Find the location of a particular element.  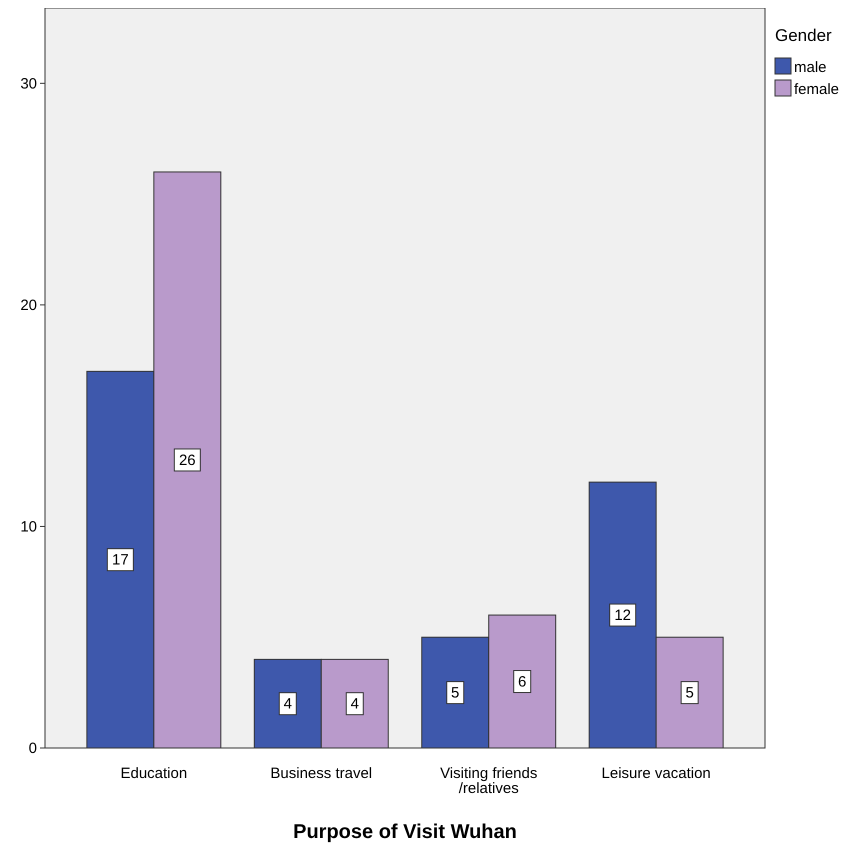

y-tick-label: 20 is located at coordinates (28, 305).